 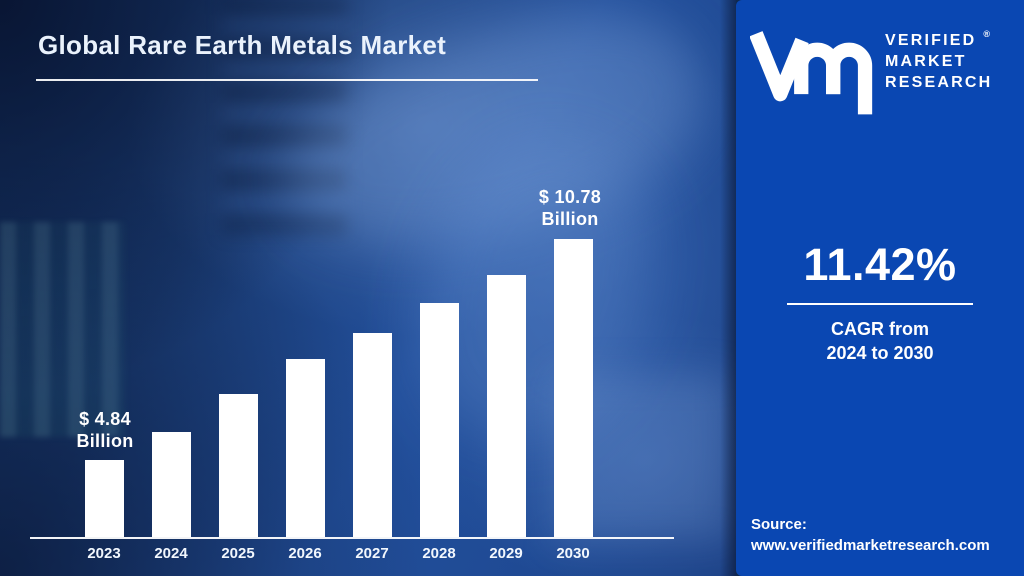 What do you see at coordinates (880, 353) in the screenshot?
I see `cagr-caption-line2: 2024 to 2030` at bounding box center [880, 353].